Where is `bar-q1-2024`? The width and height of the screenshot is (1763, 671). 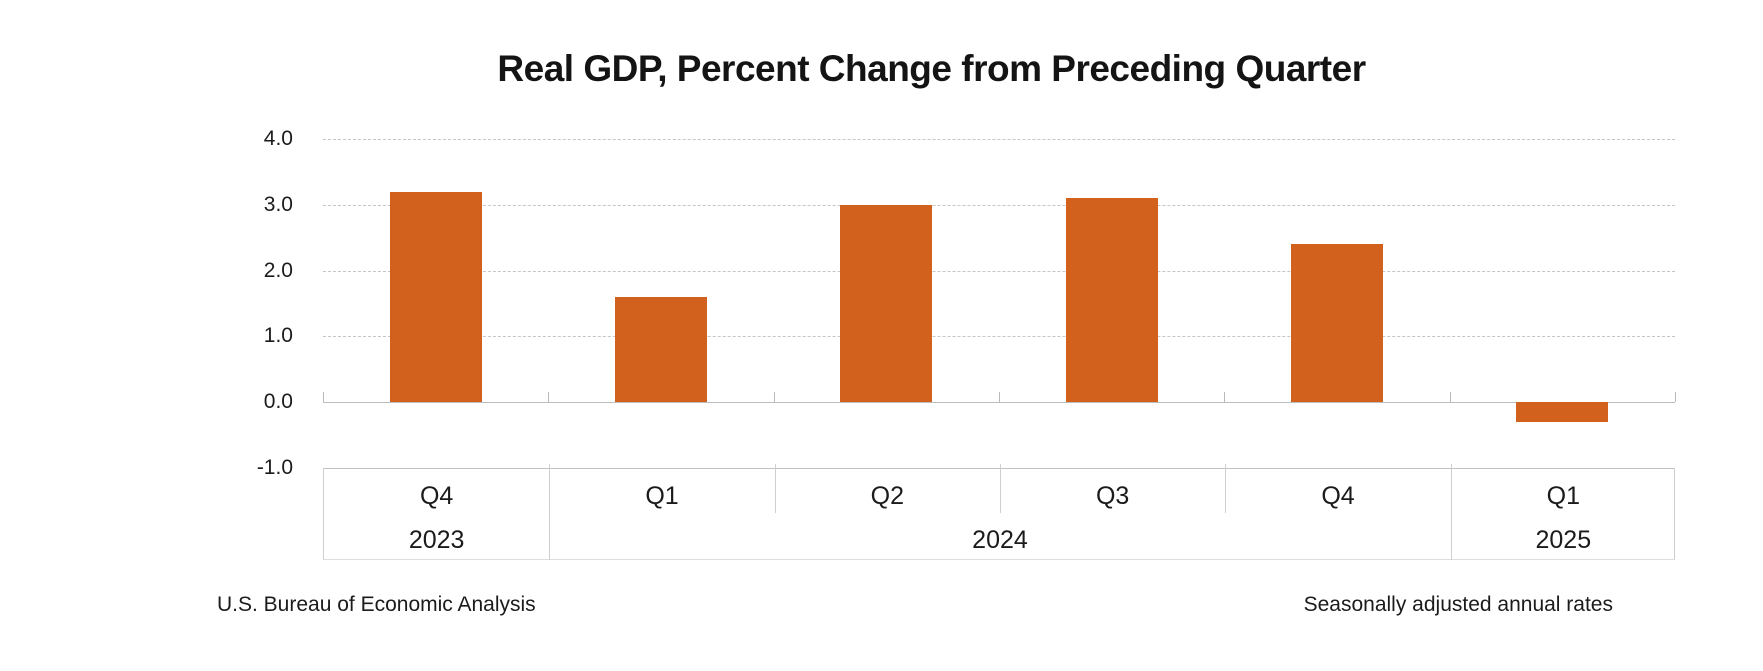 bar-q1-2024 is located at coordinates (661, 349).